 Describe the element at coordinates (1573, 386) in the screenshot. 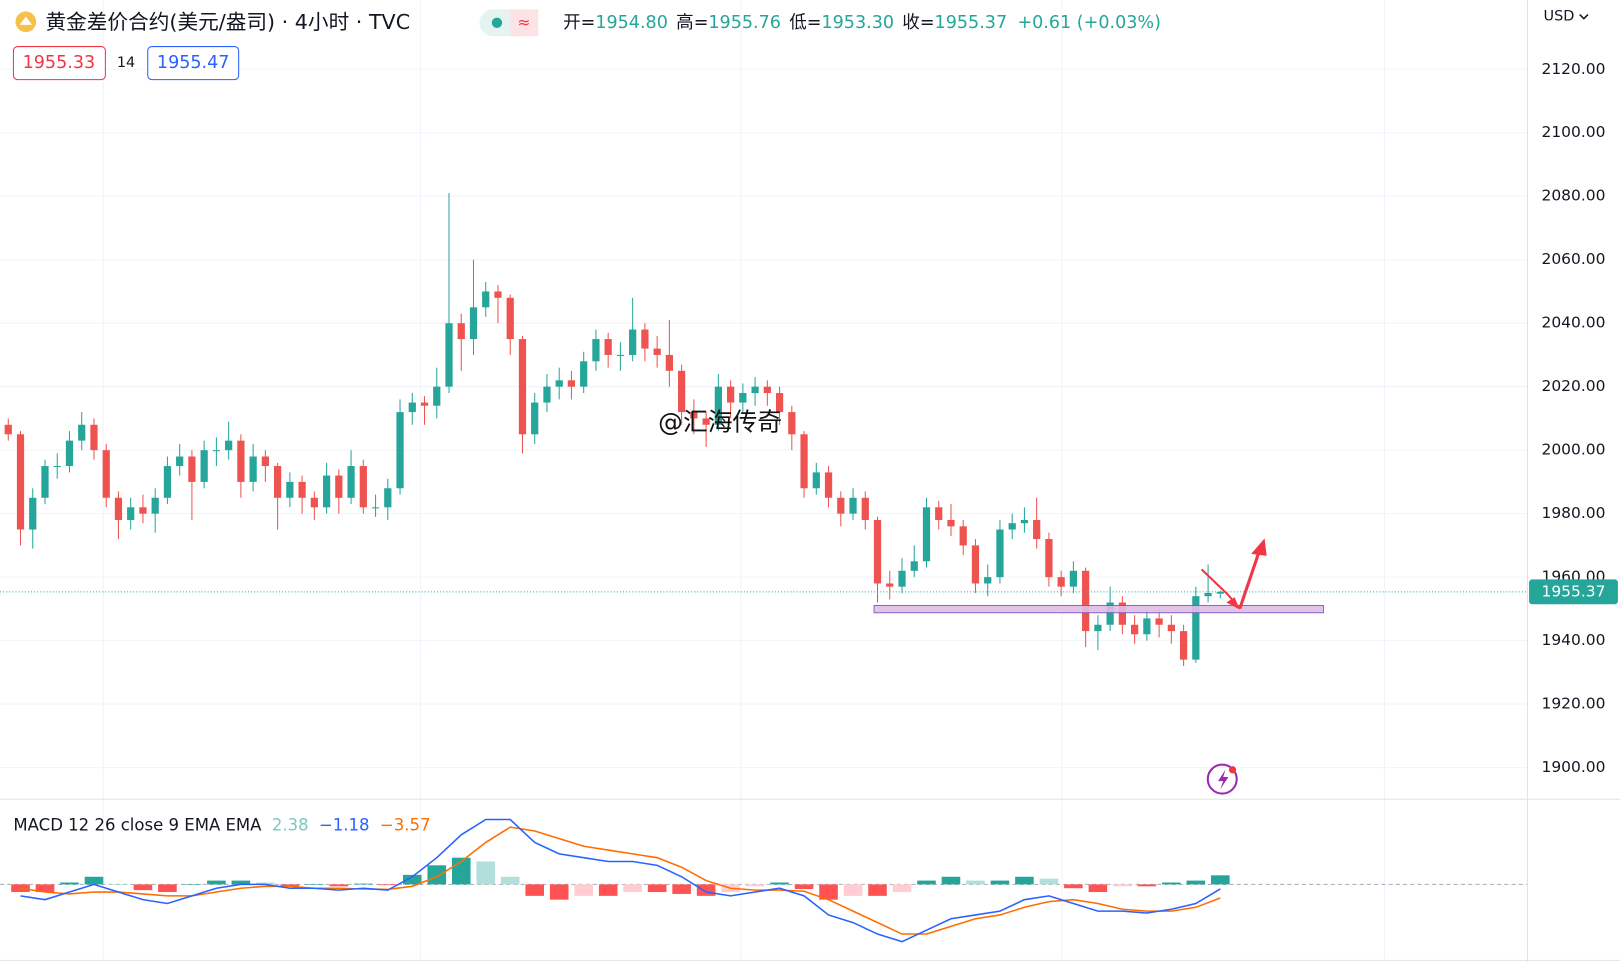

I see `y-tick-label: 2020.00` at that location.